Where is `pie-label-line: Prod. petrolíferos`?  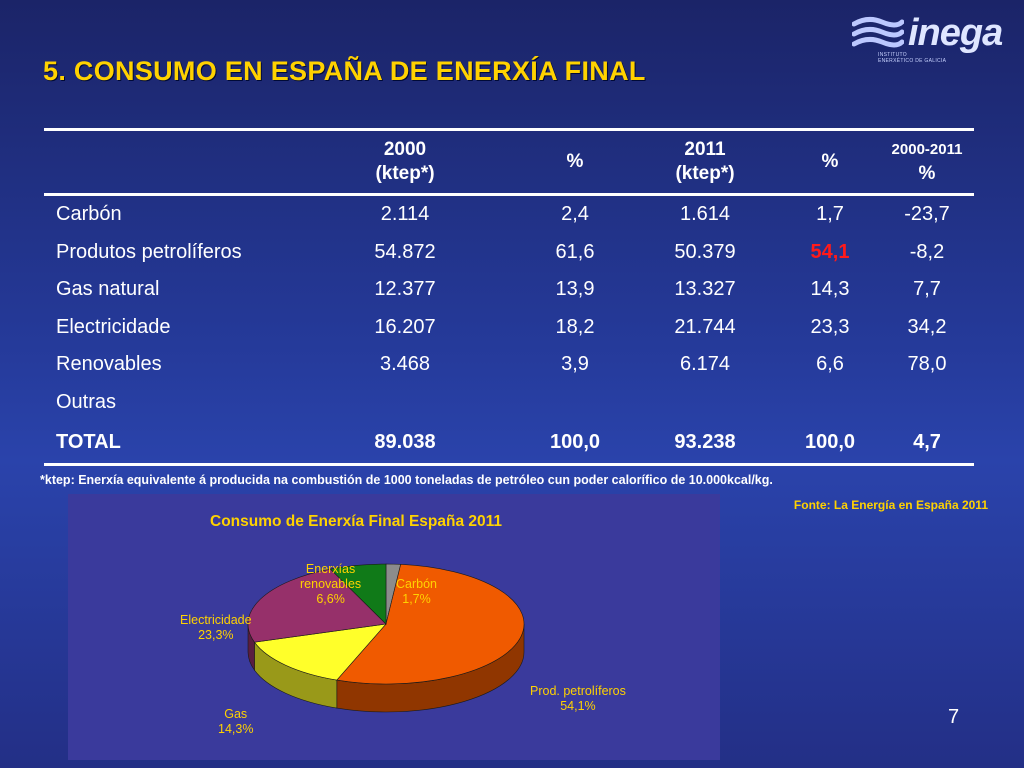 pie-label-line: Prod. petrolíferos is located at coordinates (578, 691).